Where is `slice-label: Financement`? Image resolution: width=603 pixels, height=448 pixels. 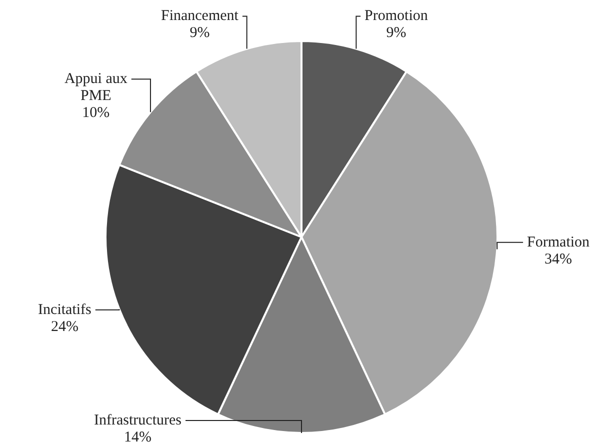
slice-label: Financement is located at coordinates (200, 16).